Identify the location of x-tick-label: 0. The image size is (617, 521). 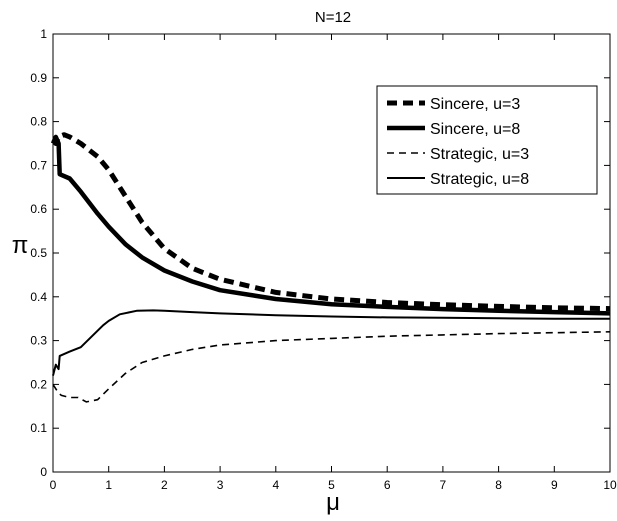
(53, 485).